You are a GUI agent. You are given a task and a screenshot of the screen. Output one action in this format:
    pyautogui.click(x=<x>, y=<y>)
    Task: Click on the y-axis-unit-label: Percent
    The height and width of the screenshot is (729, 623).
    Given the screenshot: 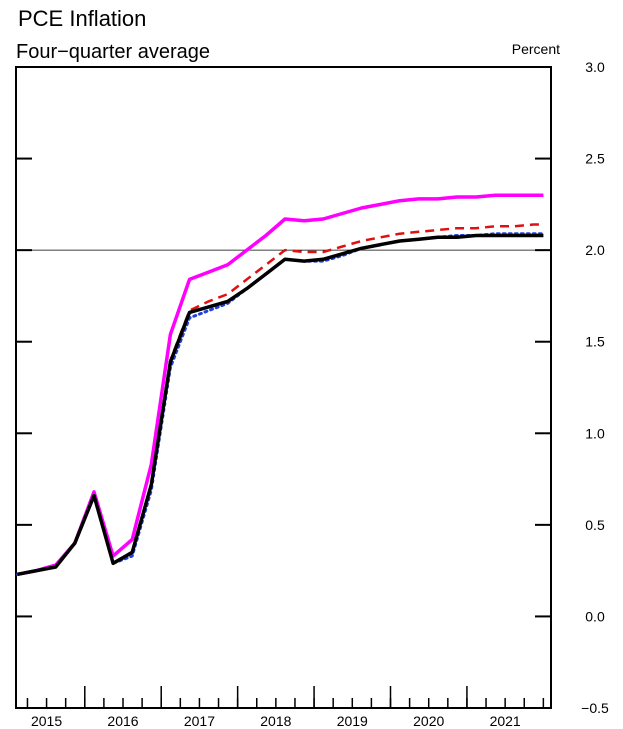 What is the action you would take?
    pyautogui.click(x=536, y=49)
    